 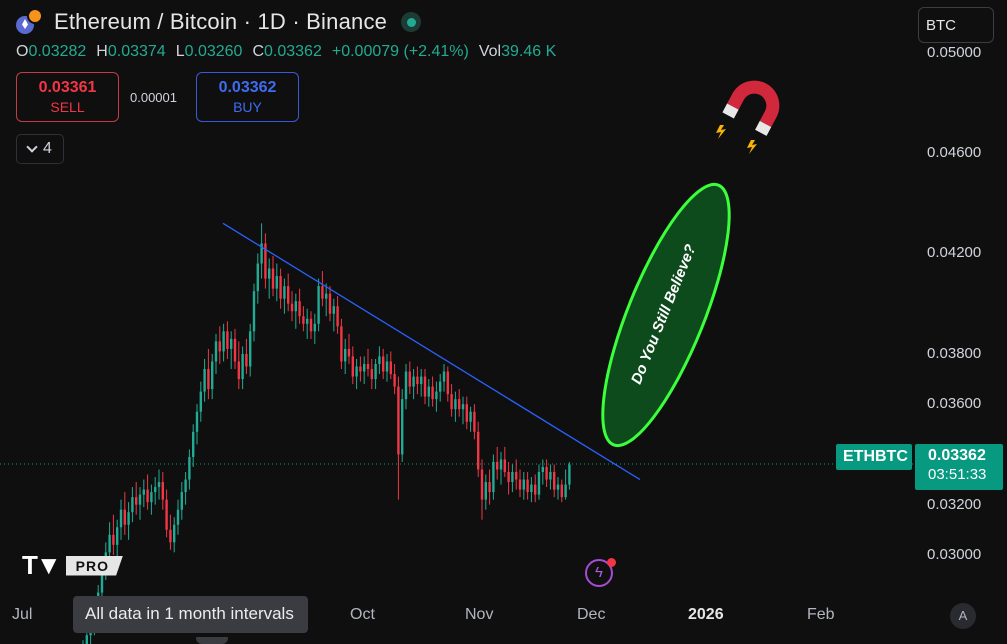 What do you see at coordinates (213, 51) in the screenshot?
I see `ohlc-value: 0.03260` at bounding box center [213, 51].